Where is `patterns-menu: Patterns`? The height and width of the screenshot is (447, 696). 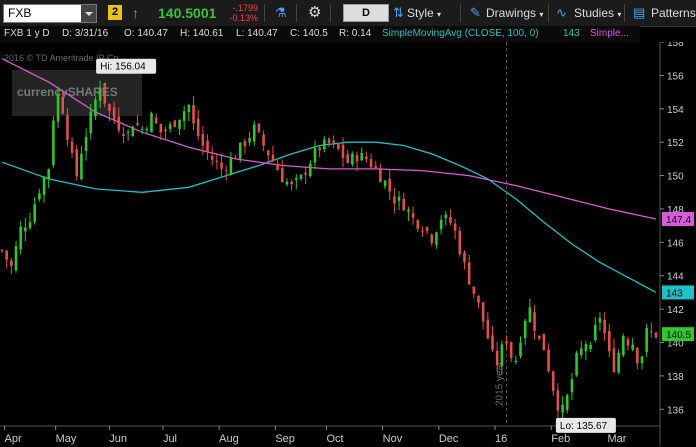
patterns-menu: Patterns is located at coordinates (673, 13).